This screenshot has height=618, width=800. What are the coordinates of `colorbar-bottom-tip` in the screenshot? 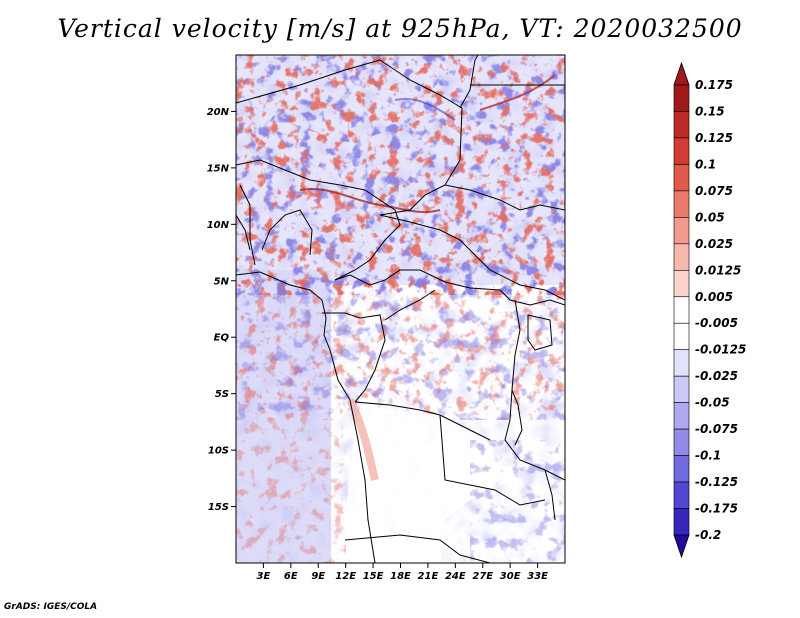 It's located at (681, 546).